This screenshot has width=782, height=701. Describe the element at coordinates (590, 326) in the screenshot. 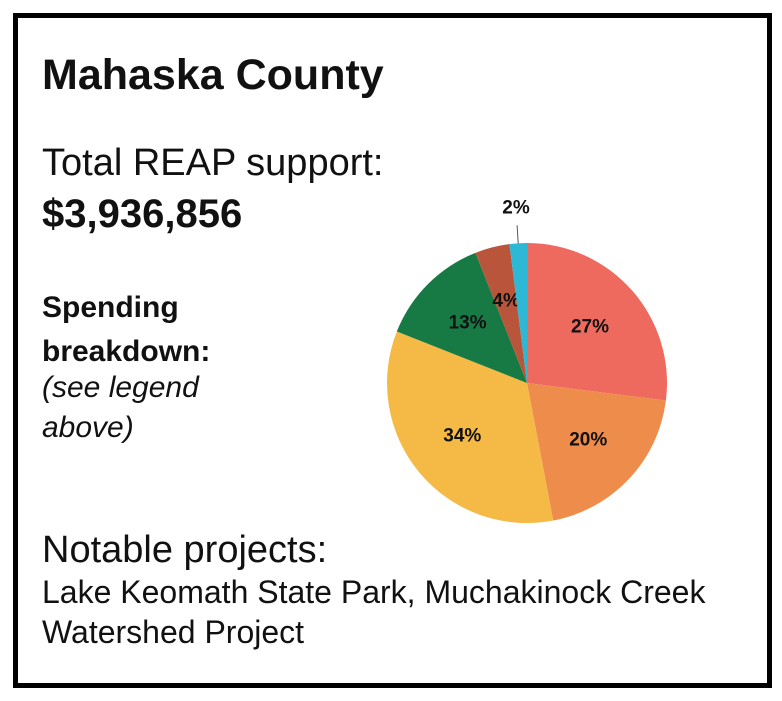

I see `data-label: 27%` at that location.